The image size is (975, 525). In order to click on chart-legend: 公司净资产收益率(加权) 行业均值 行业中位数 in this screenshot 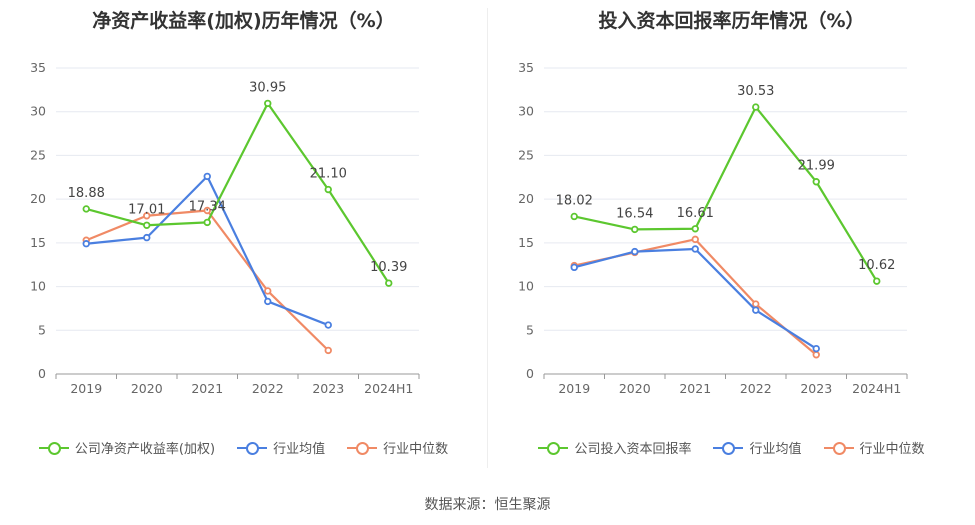, I will do `click(243, 447)`.